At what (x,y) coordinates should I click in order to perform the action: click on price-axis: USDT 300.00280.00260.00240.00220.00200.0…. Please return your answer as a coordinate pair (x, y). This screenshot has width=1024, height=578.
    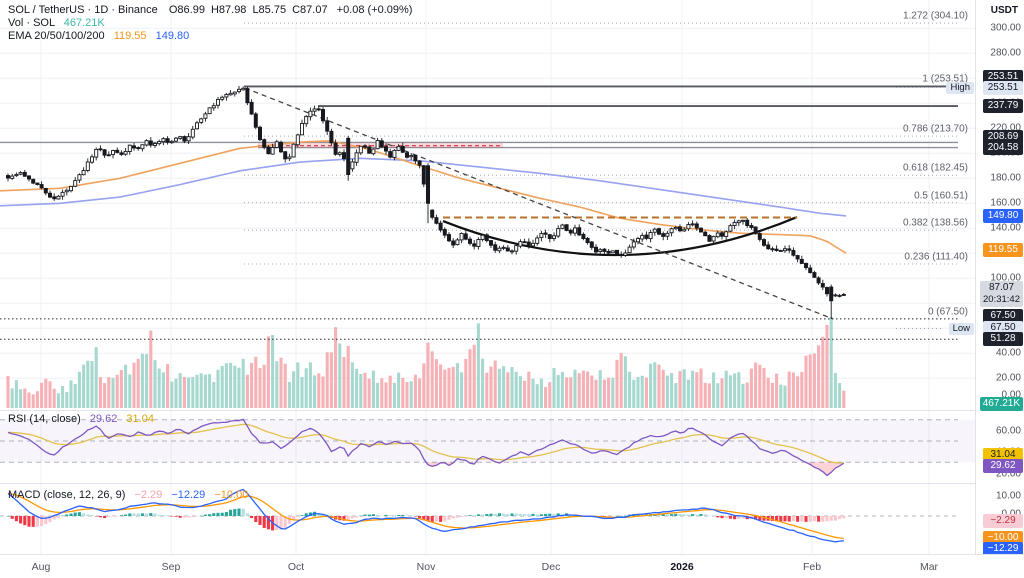
    Looking at the image, I should click on (999, 278).